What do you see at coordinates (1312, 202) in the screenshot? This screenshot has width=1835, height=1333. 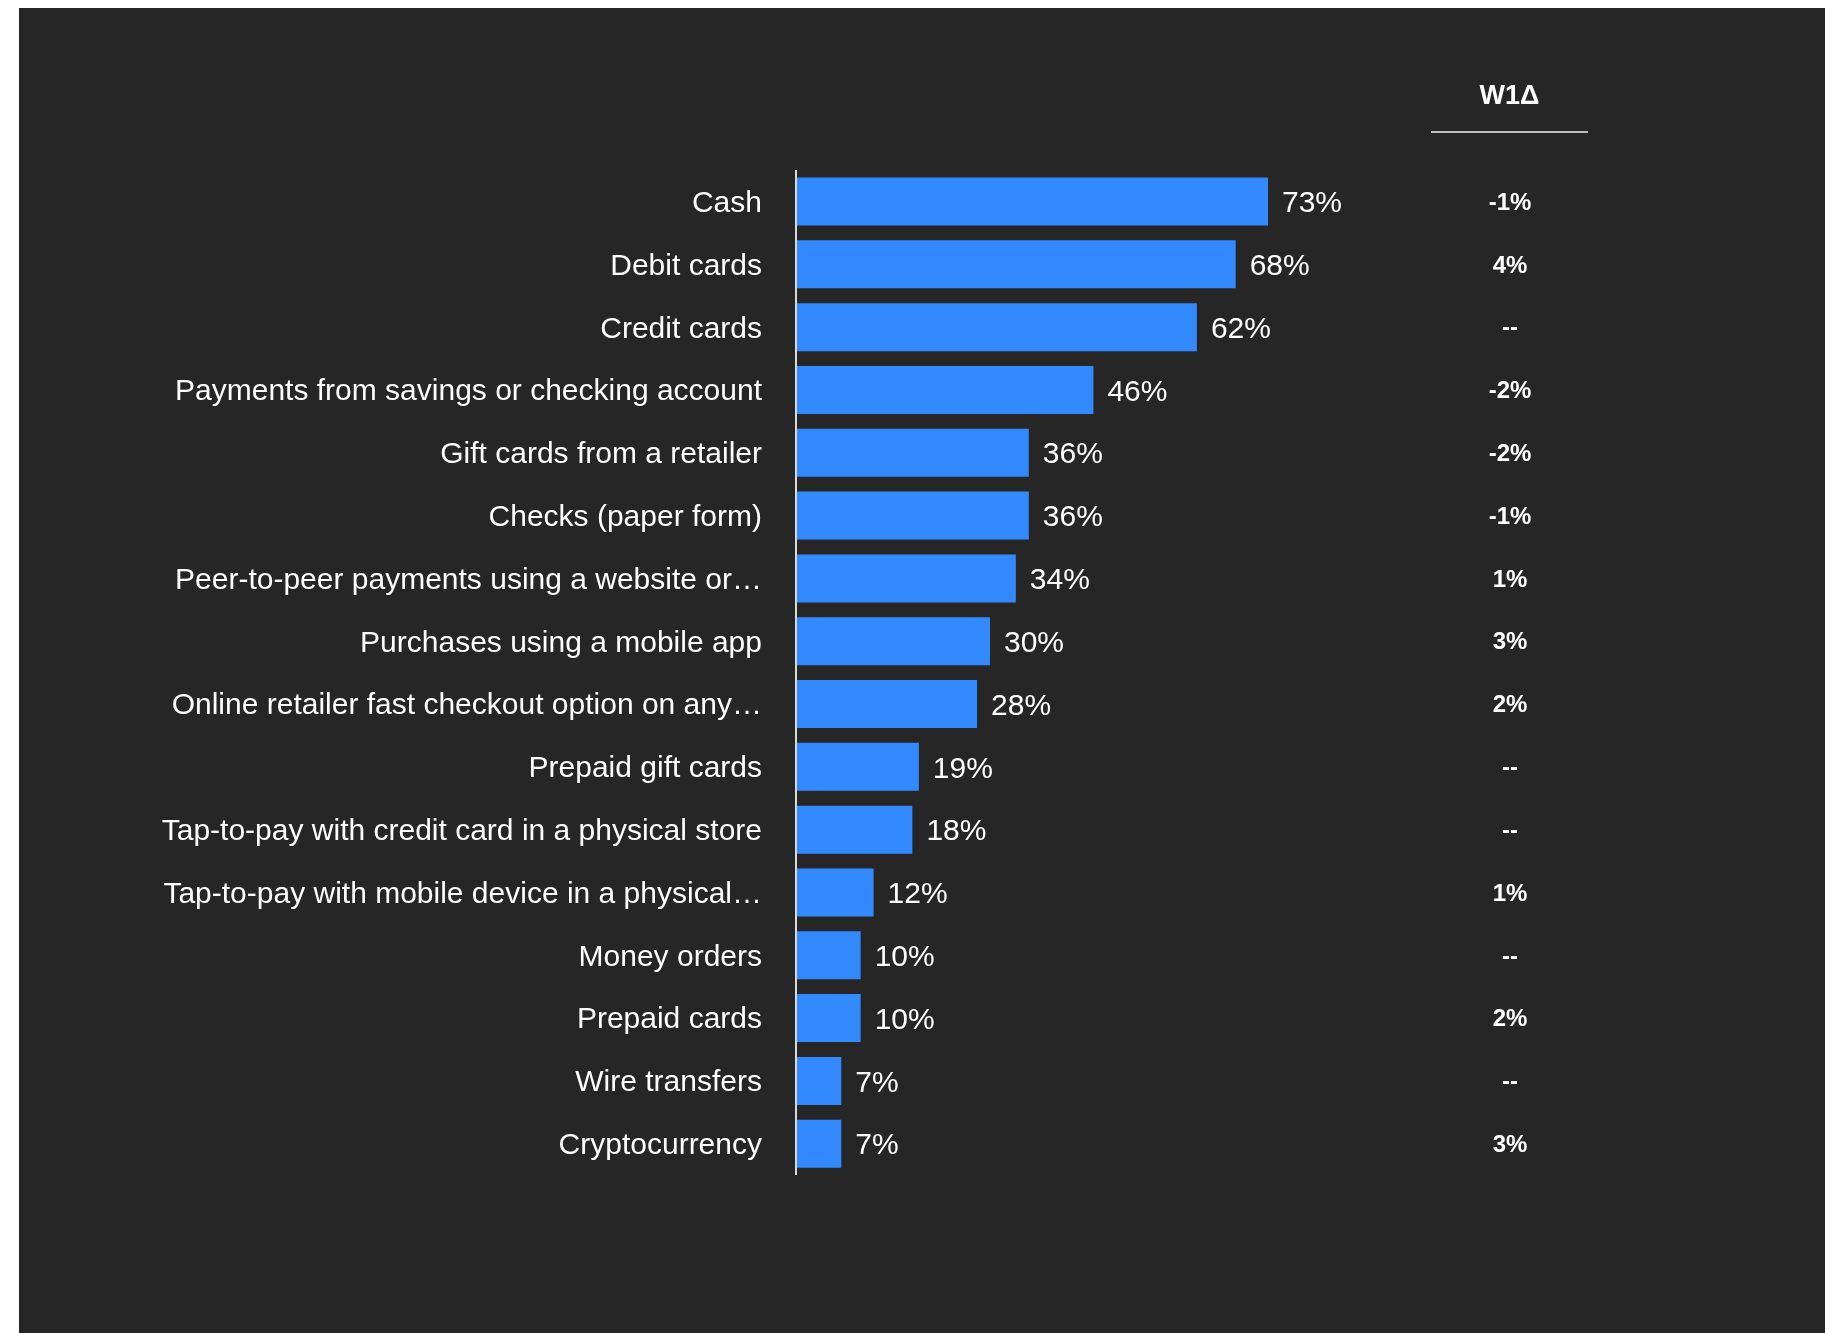 I see `data-label: 73%` at bounding box center [1312, 202].